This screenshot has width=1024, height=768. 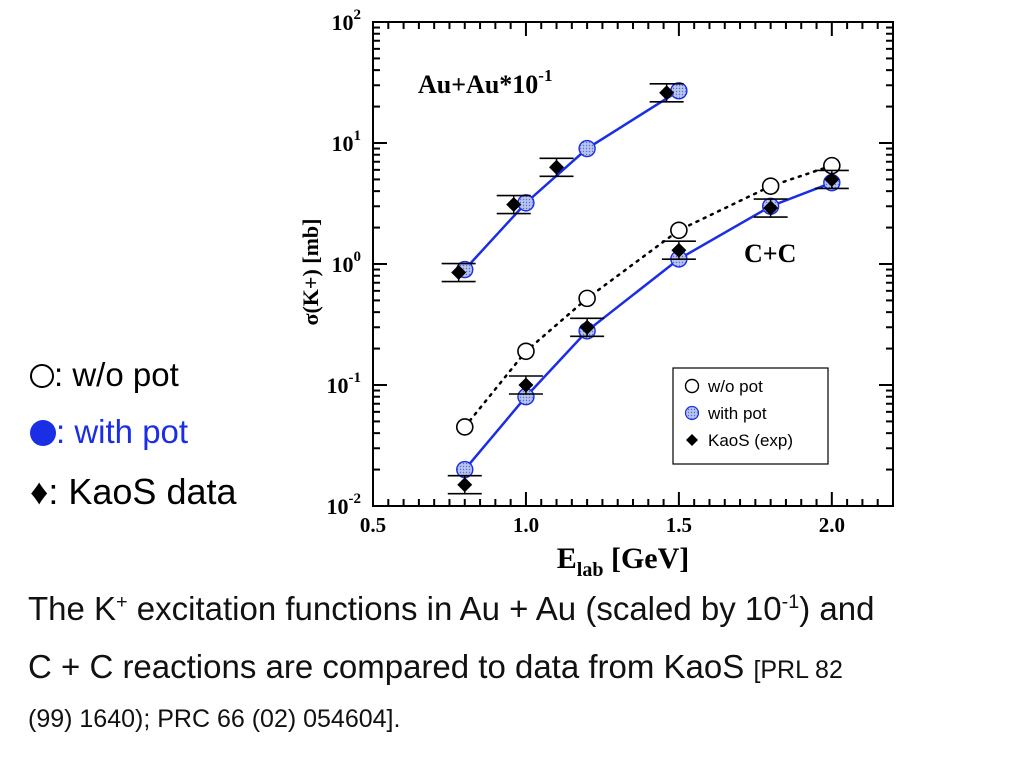 What do you see at coordinates (679, 525) in the screenshot?
I see `x-tick-label: 1.5` at bounding box center [679, 525].